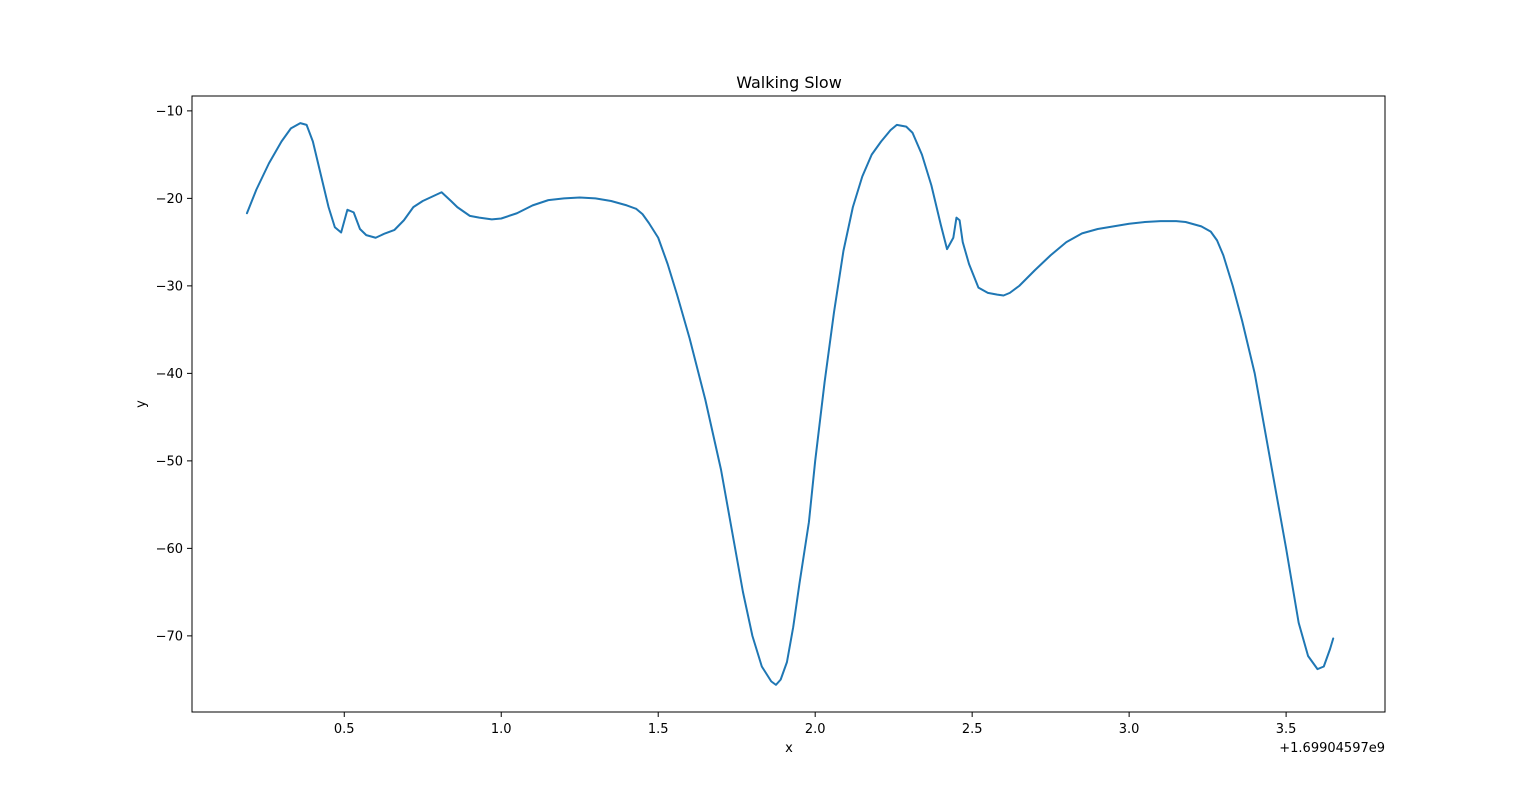  Describe the element at coordinates (169, 286) in the screenshot. I see `y-tick-label: −30` at that location.